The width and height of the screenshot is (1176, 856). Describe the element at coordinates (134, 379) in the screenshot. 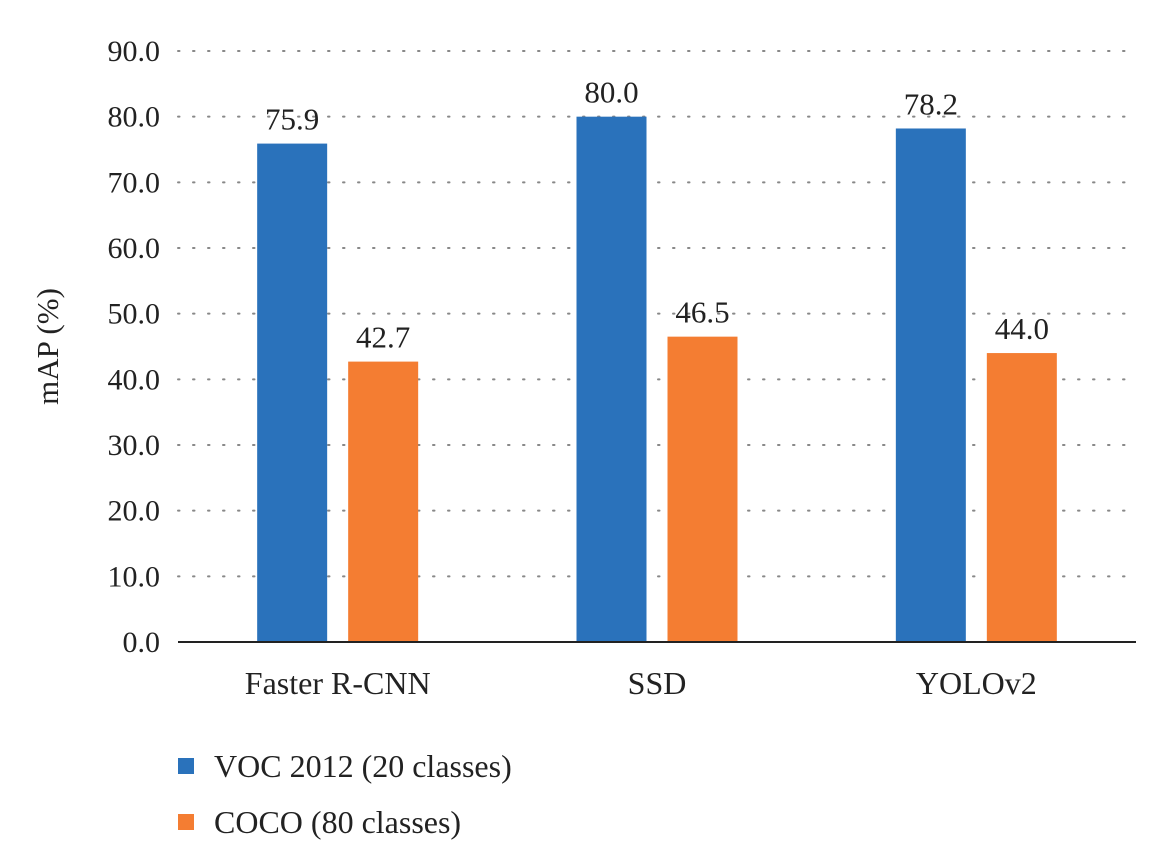

I see `y-tick-label: 40.0` at that location.